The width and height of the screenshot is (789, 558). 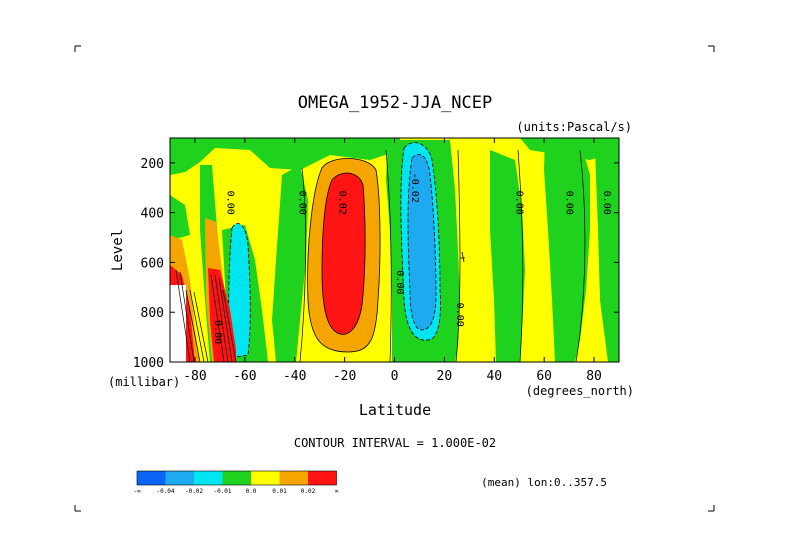 I want to click on legend-tick-label: -∞, so click(x=137, y=491).